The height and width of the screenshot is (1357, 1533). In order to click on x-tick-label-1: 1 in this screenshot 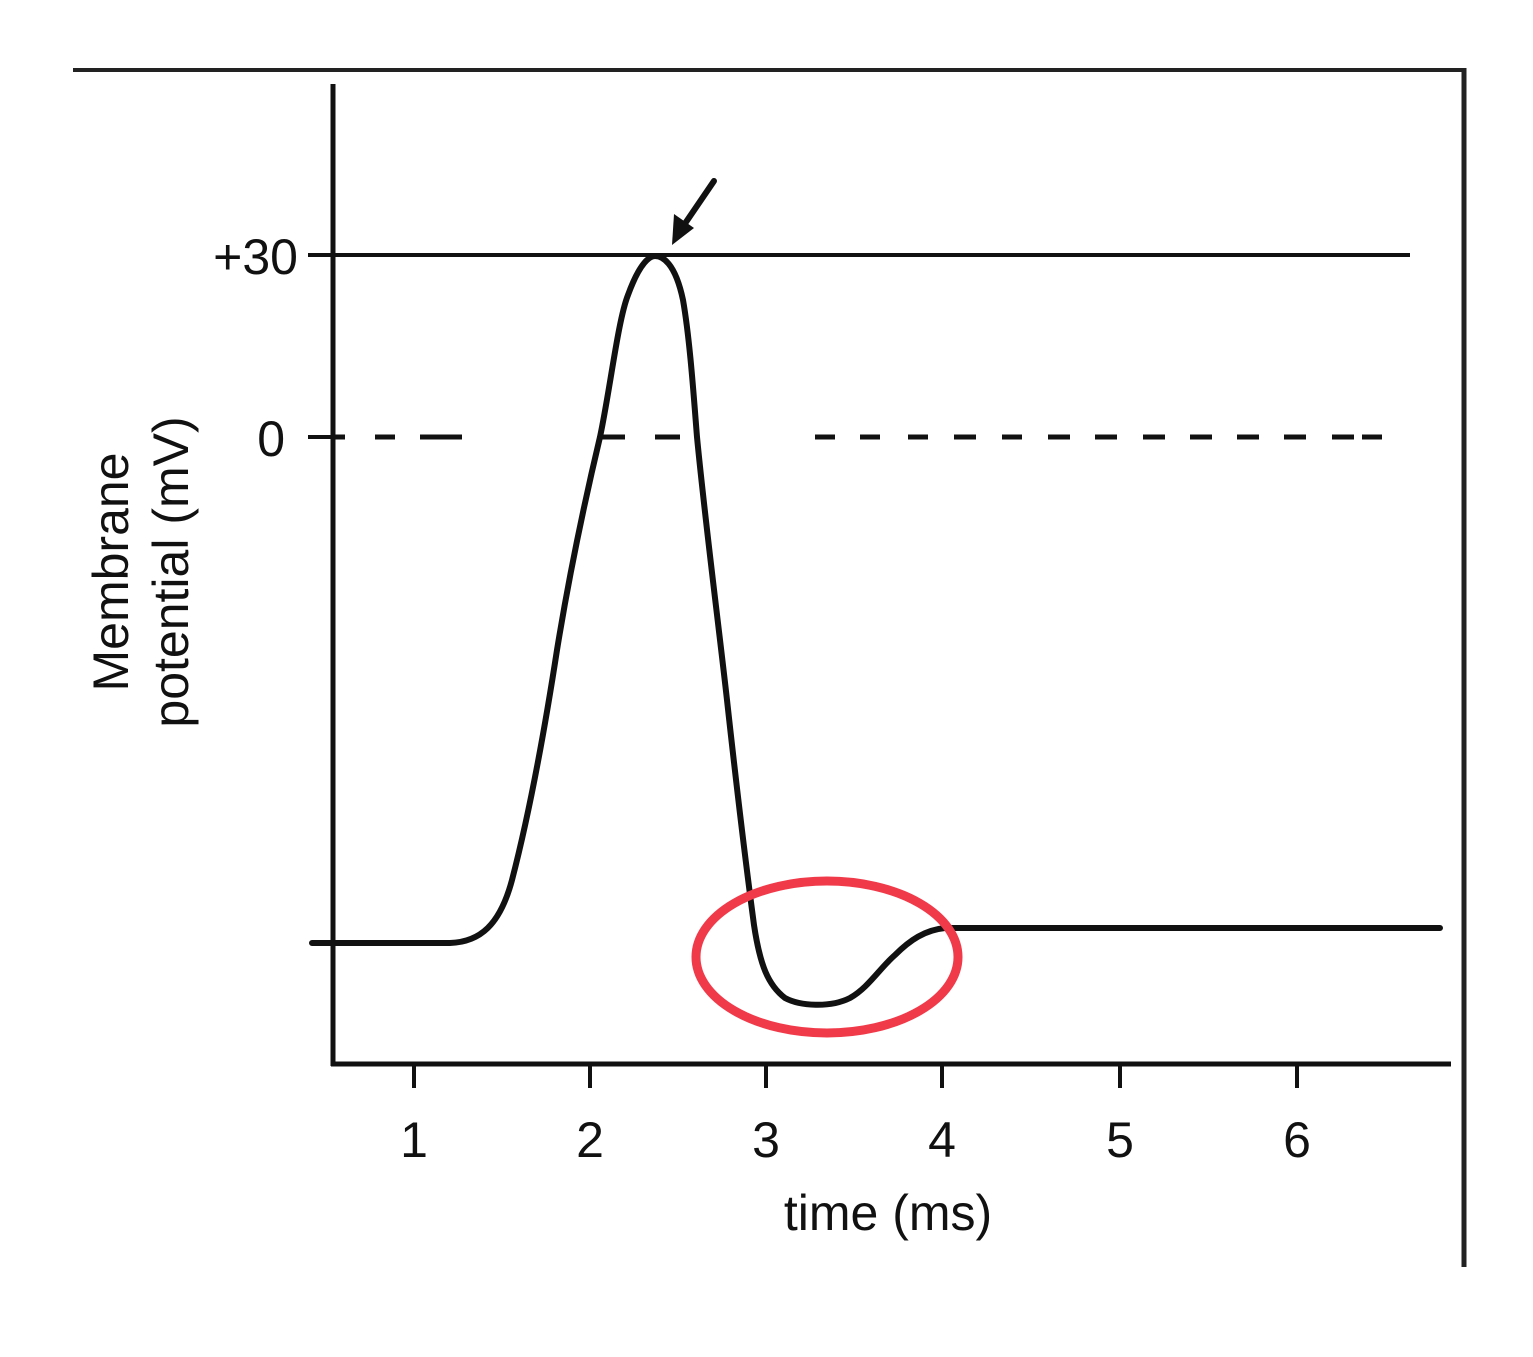, I will do `click(414, 1140)`.